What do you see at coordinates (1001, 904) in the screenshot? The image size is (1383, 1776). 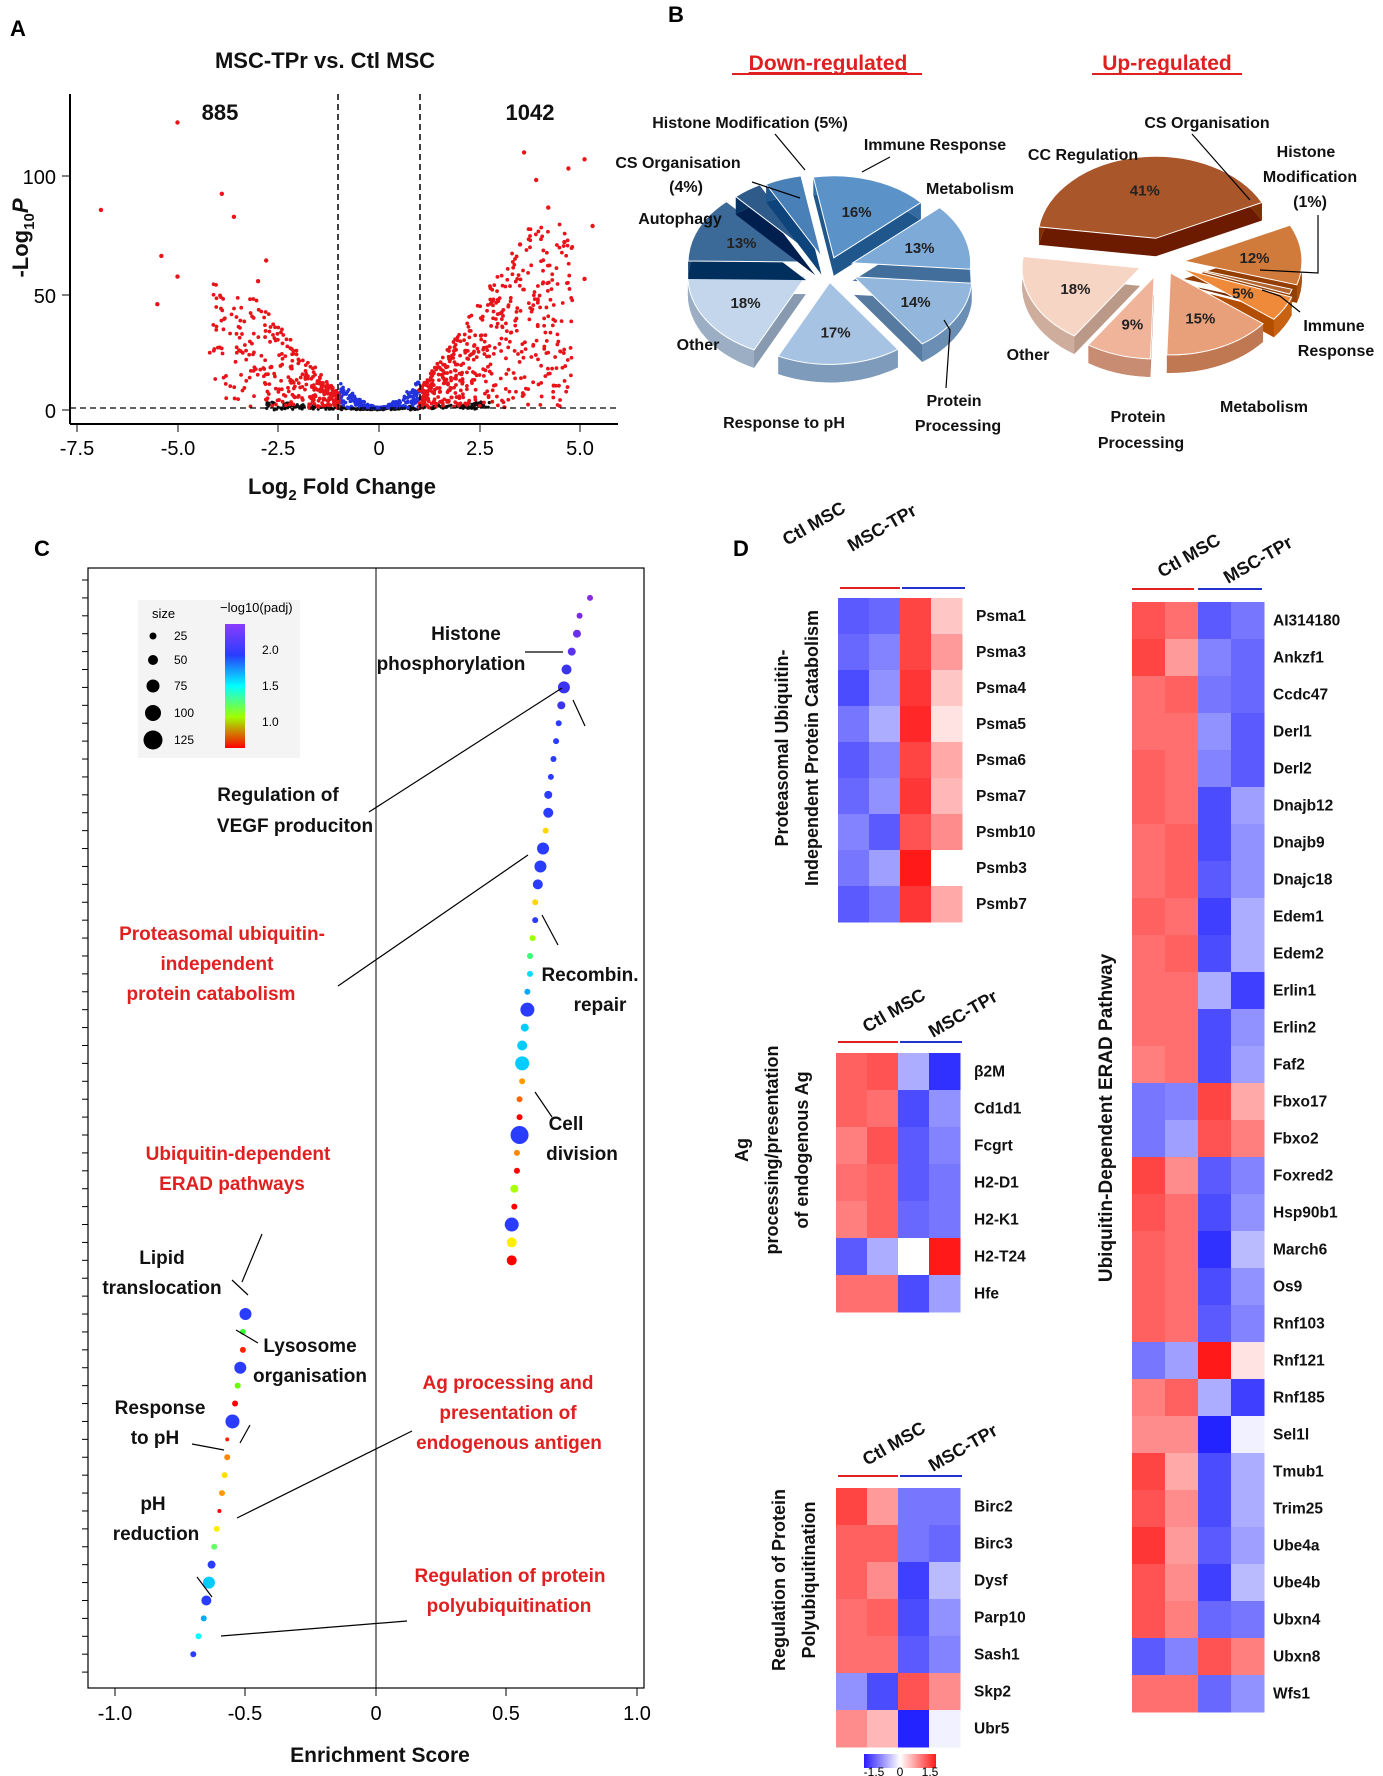 I see `heatmap-gene-label: Psmb7` at bounding box center [1001, 904].